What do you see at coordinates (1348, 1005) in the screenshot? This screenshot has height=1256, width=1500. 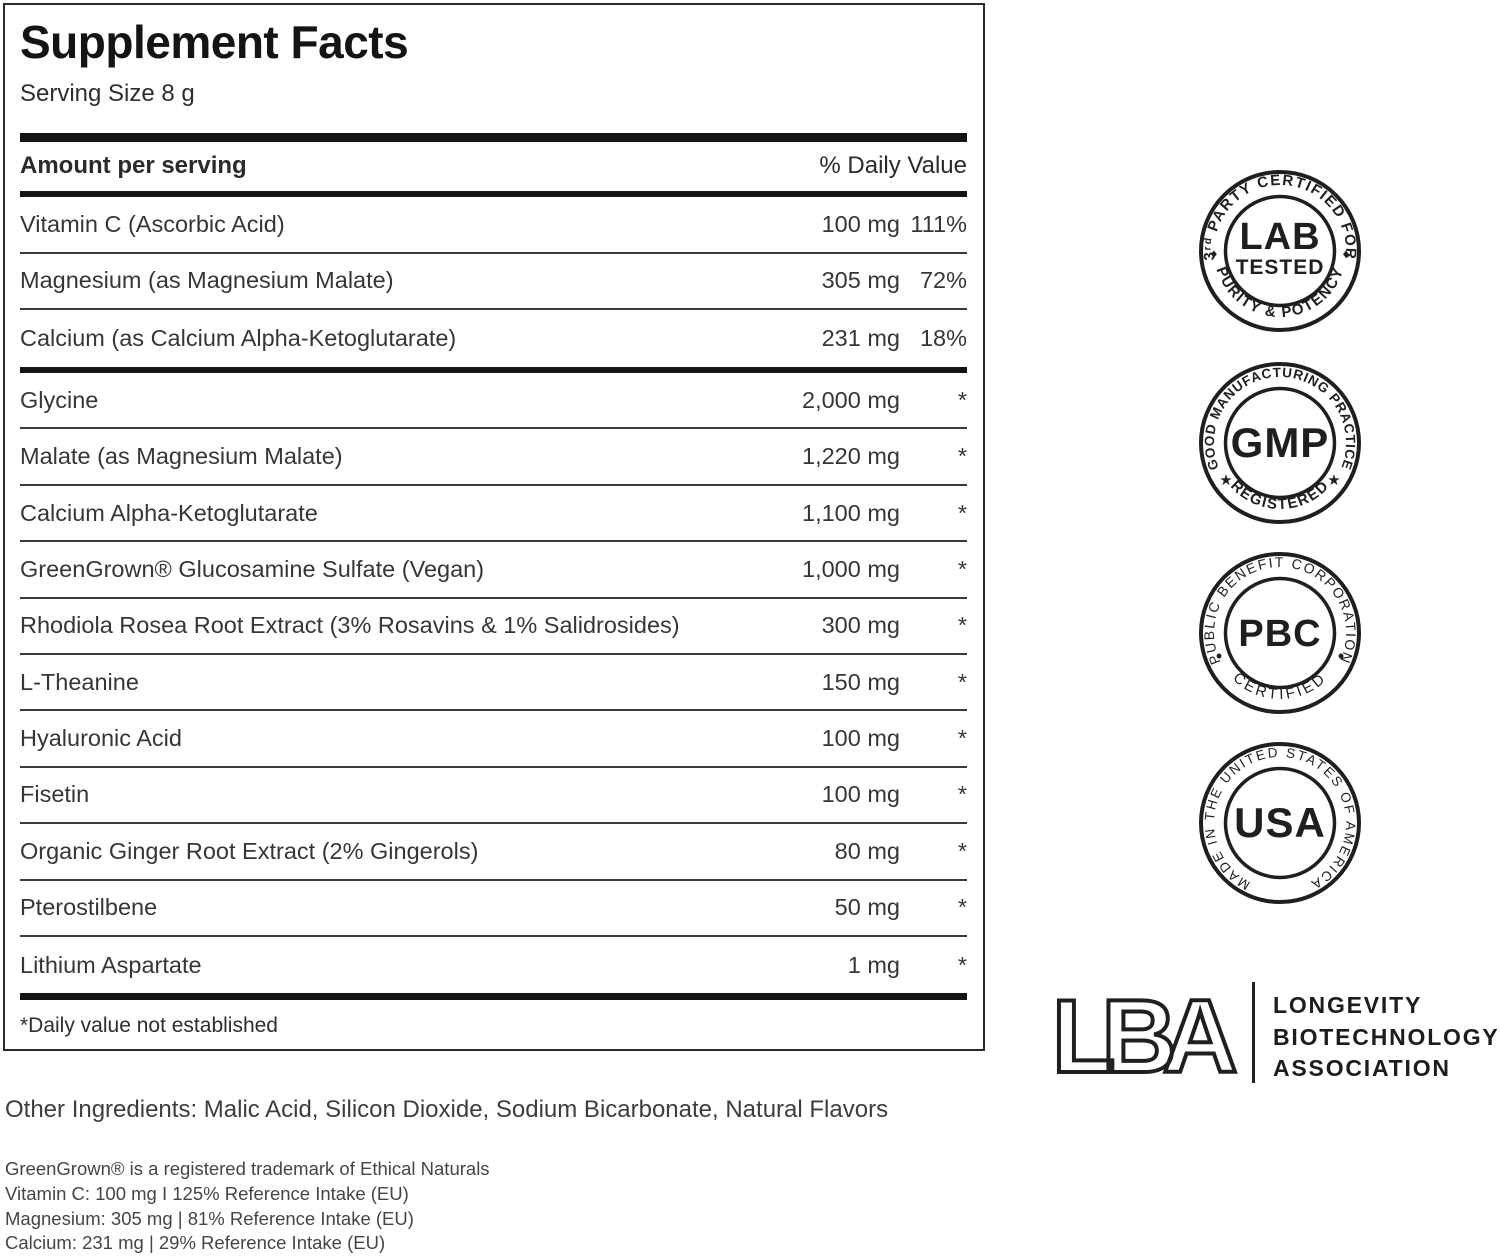 I see `logo-word-line: LONGEVITY` at bounding box center [1348, 1005].